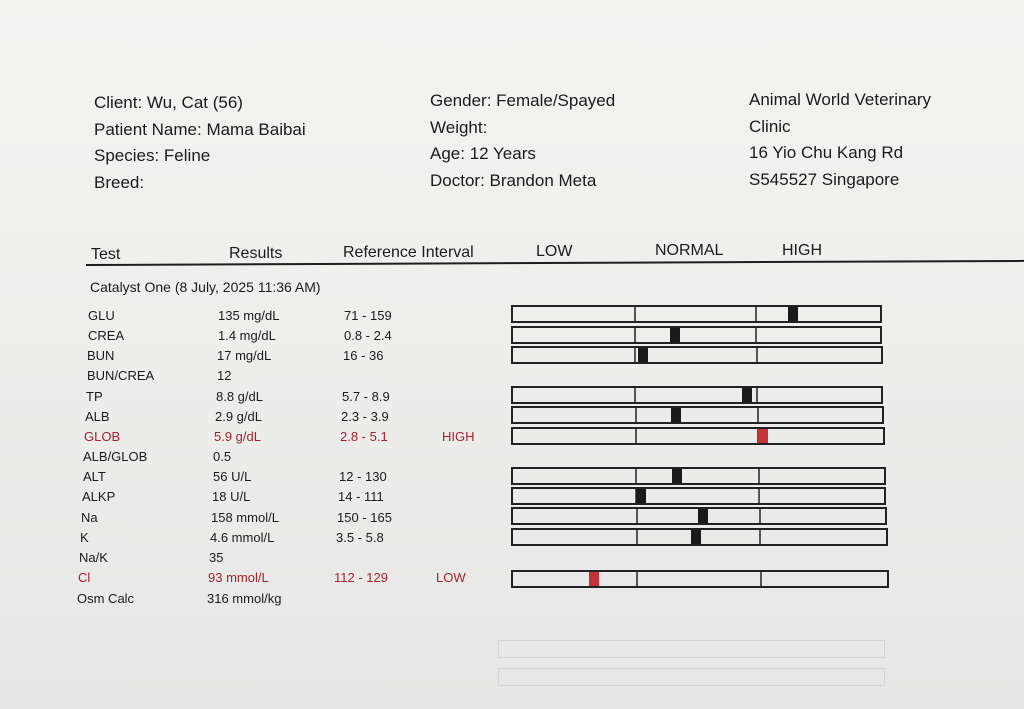  What do you see at coordinates (102, 436) in the screenshot?
I see `test-name: GLOB` at bounding box center [102, 436].